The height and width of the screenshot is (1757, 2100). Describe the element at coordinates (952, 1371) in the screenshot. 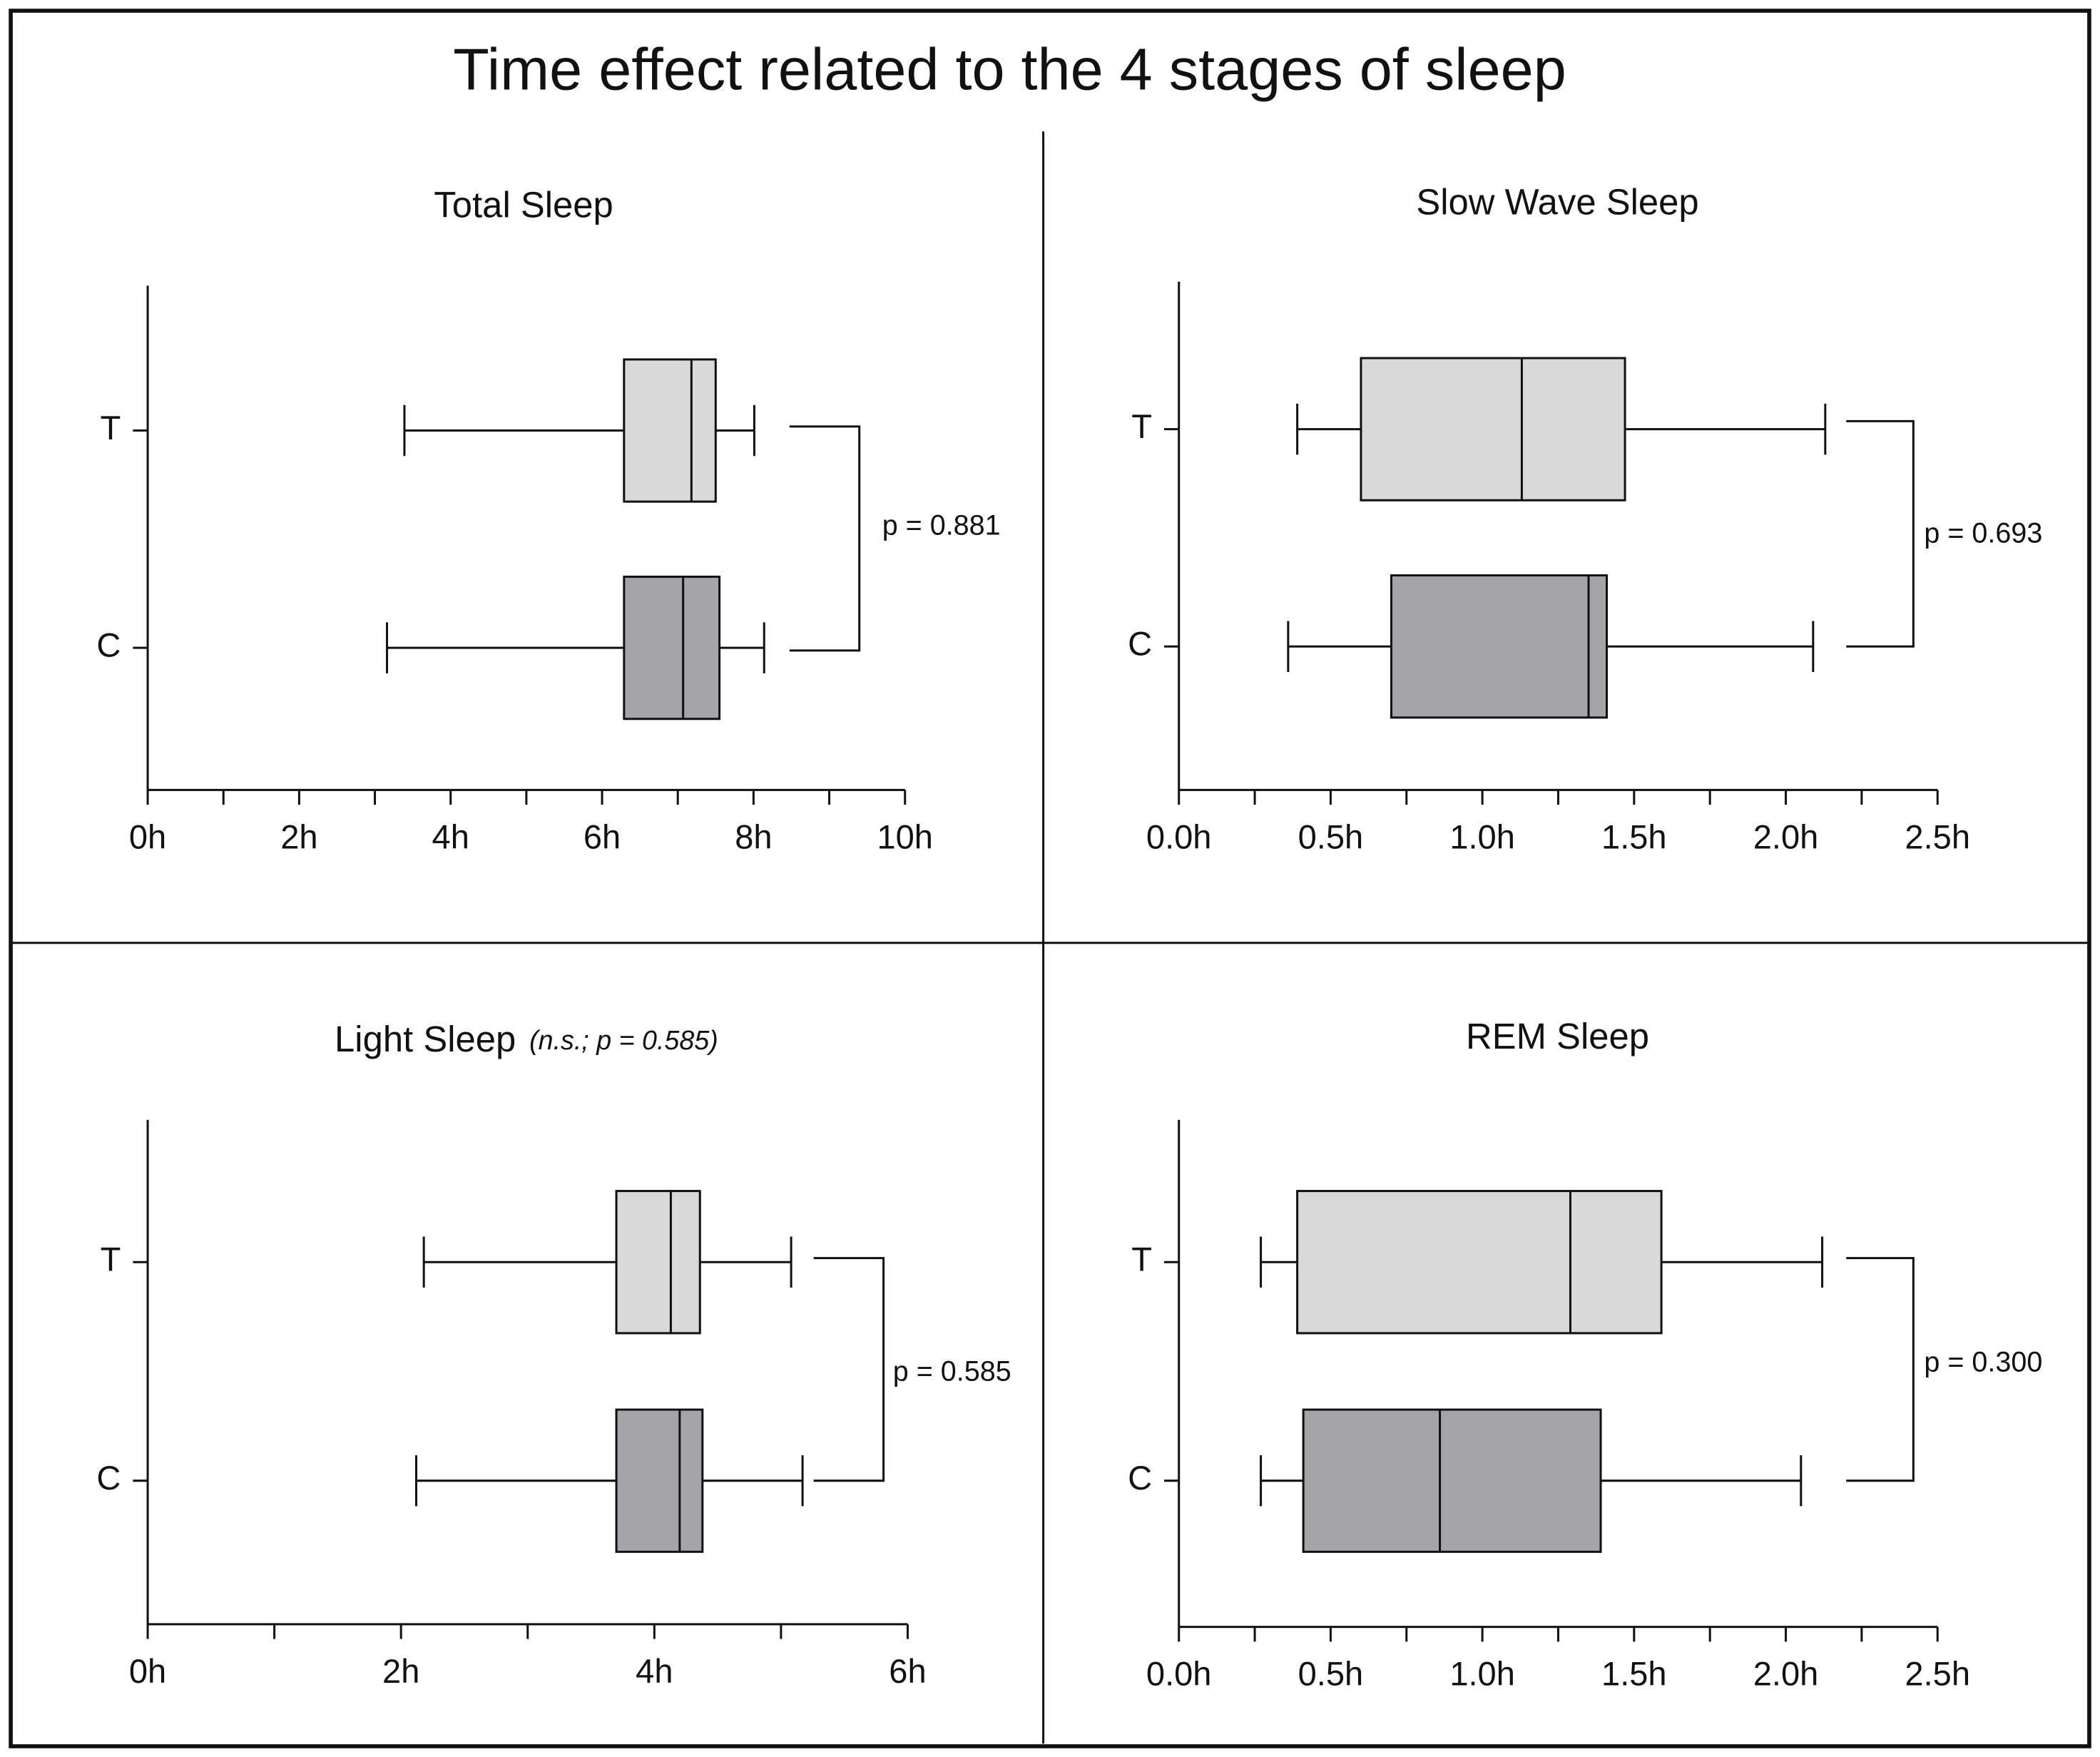

I see `annotation: p = 0.585` at that location.